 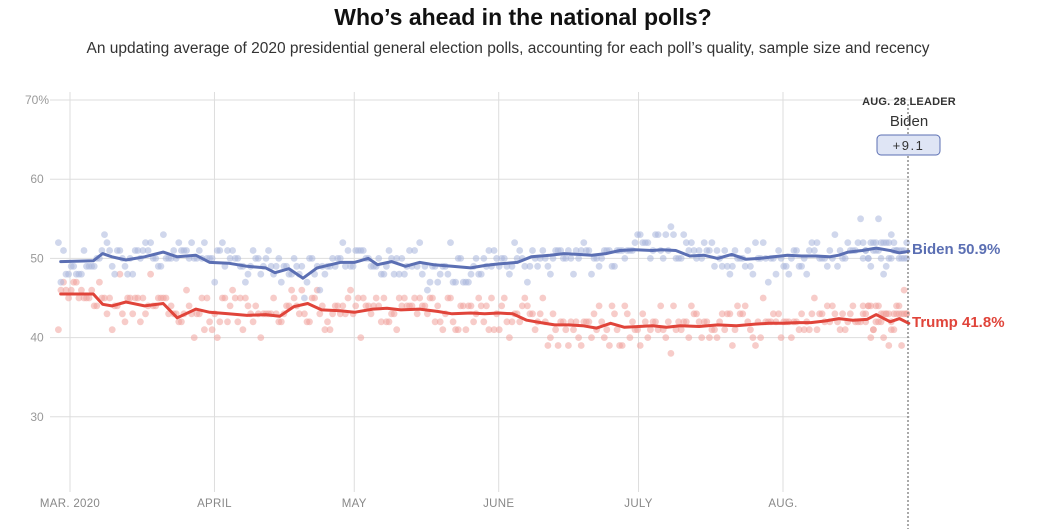 I want to click on y-axis-labels: 70% 60 50 40 30, so click(x=37, y=258).